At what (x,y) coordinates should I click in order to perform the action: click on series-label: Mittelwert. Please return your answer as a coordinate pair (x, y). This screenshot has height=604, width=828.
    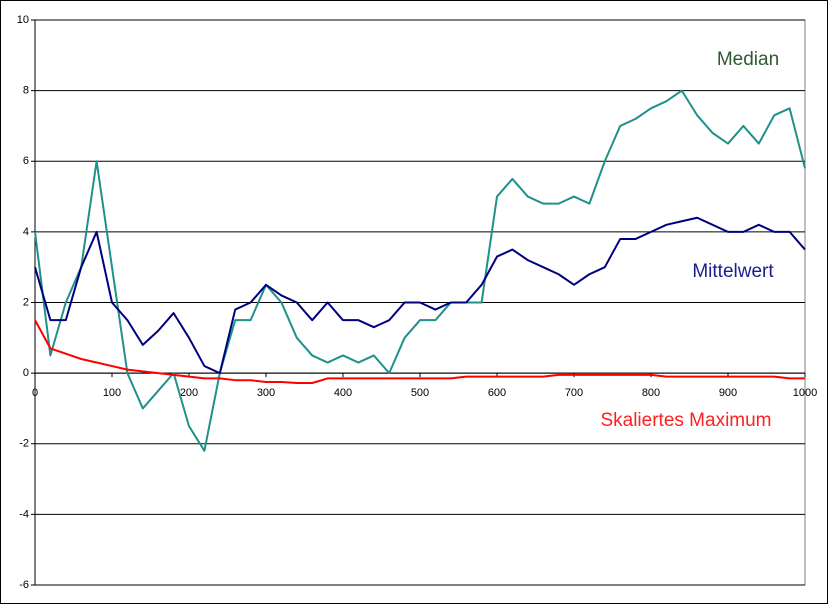
    Looking at the image, I should click on (733, 271).